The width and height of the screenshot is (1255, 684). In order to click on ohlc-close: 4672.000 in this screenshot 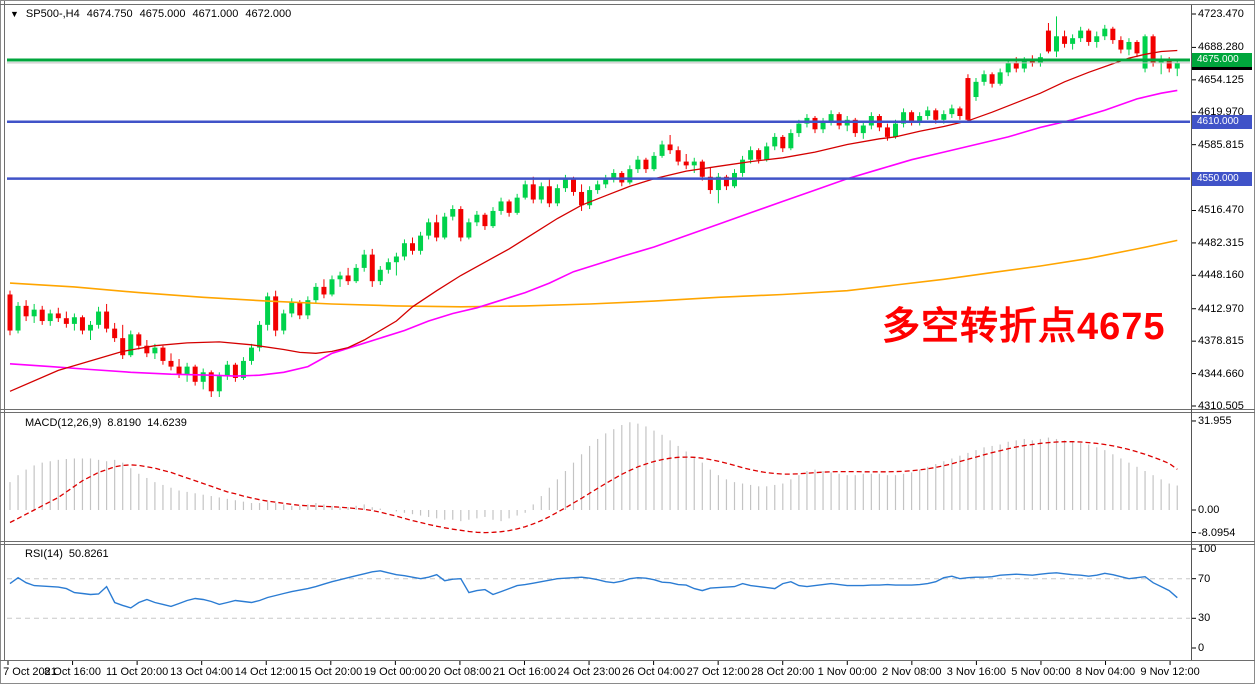, I will do `click(268, 14)`.